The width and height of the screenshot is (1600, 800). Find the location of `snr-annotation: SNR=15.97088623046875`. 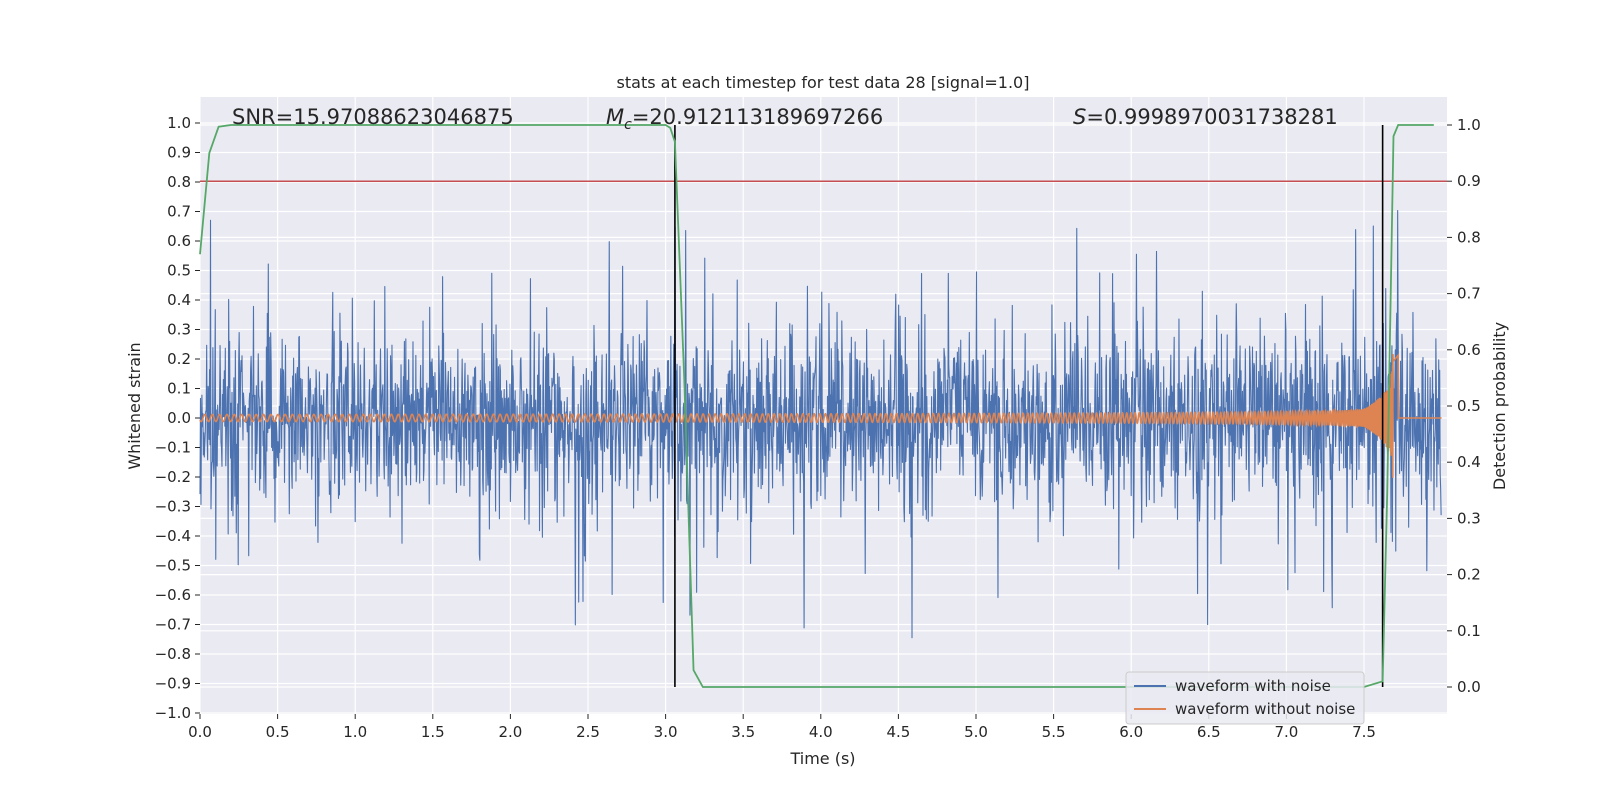

snr-annotation: SNR=15.97088623046875 is located at coordinates (373, 117).